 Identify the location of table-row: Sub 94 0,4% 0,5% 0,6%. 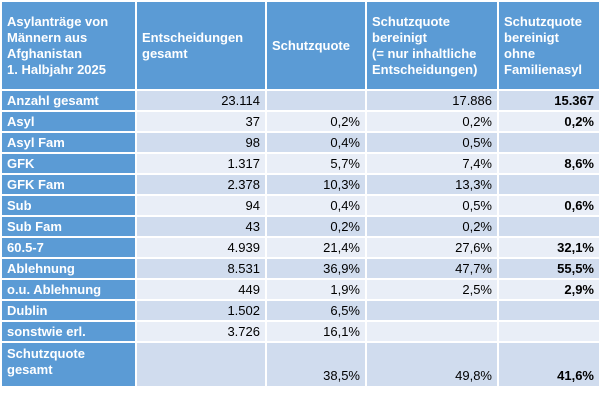
(299, 205).